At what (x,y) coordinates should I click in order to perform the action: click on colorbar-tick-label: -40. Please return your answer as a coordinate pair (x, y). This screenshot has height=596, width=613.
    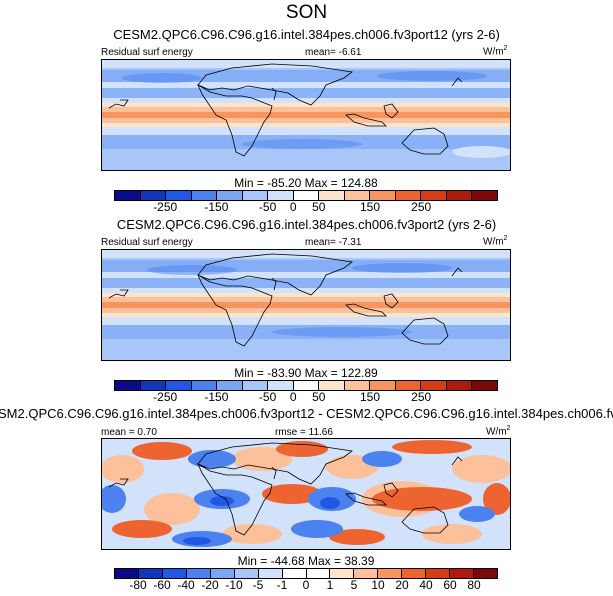
    Looking at the image, I should click on (186, 585).